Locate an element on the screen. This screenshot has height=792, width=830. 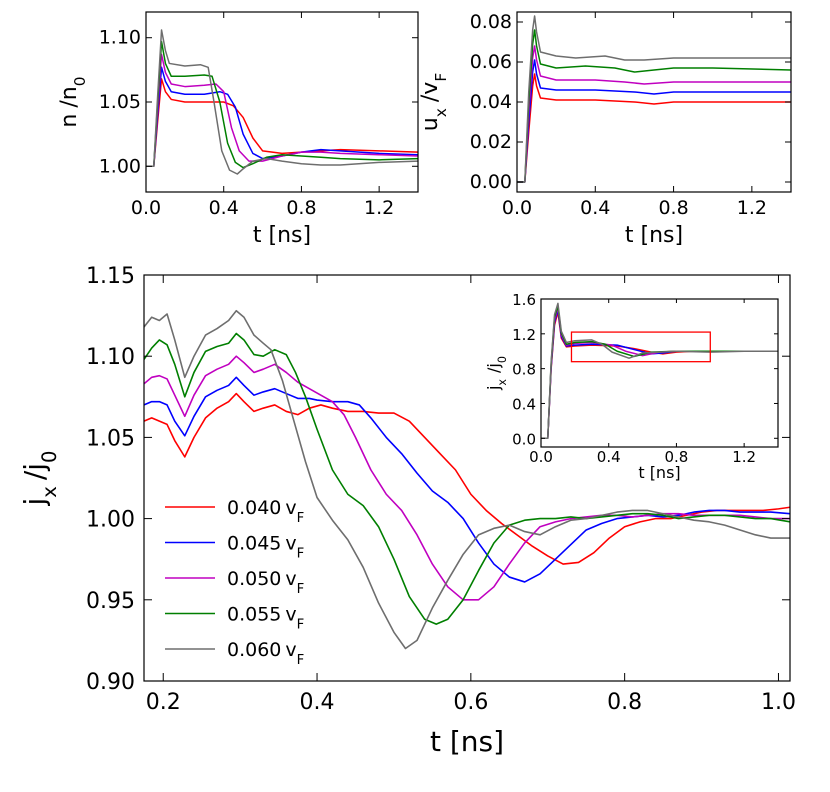
y-tick-label: 0.90 is located at coordinates (110, 682).